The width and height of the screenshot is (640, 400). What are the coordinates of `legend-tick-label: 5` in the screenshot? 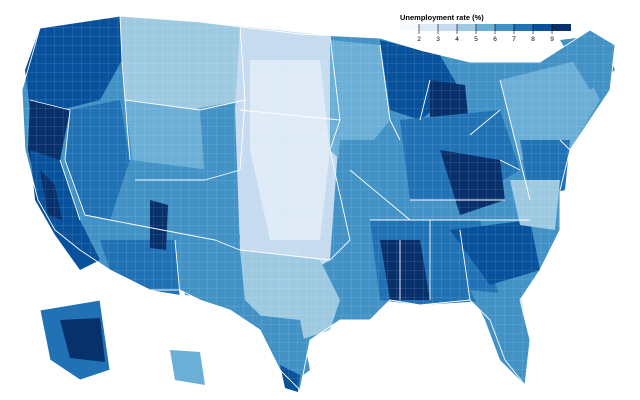 It's located at (476, 39).